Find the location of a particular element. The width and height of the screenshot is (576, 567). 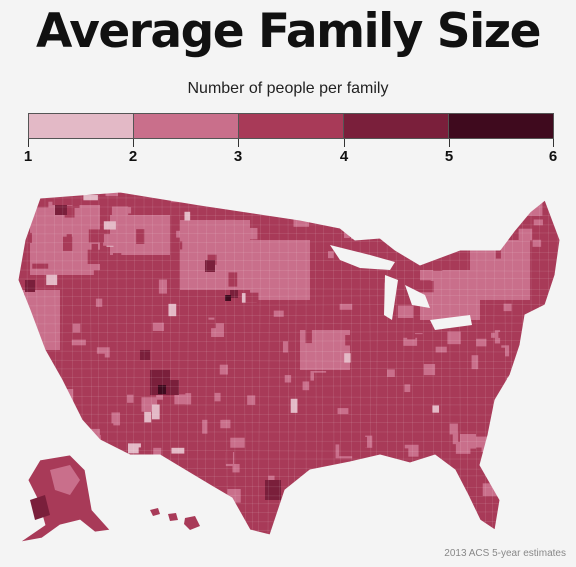

legend-tick-label: 6 is located at coordinates (553, 156).